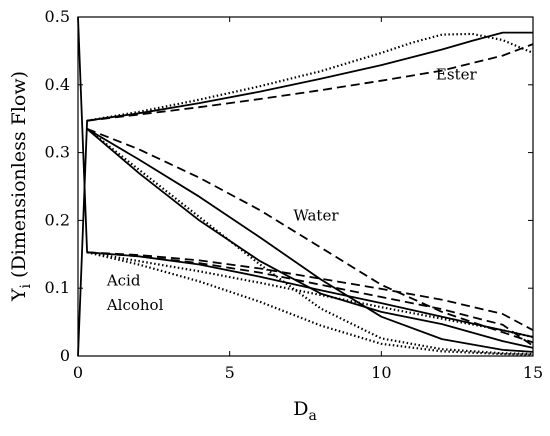  What do you see at coordinates (65, 355) in the screenshot?
I see `y-tick-label: 0` at bounding box center [65, 355].